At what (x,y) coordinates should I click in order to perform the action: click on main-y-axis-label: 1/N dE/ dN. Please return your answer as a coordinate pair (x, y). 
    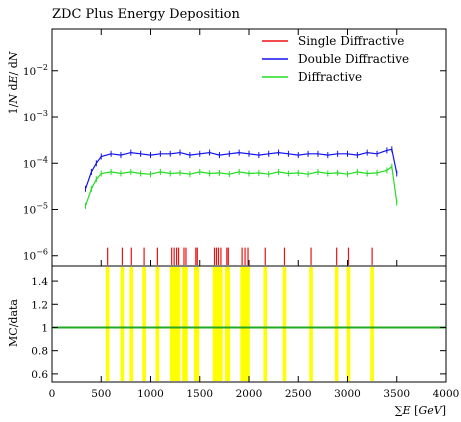
    Looking at the image, I should click on (13, 82).